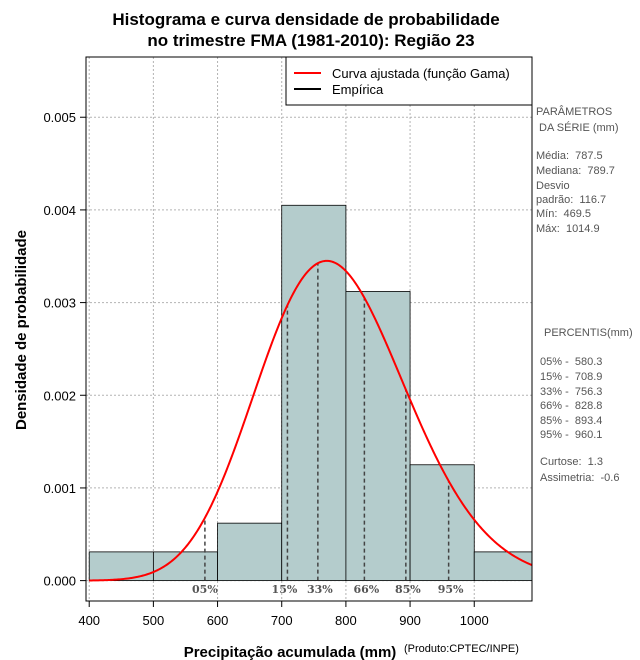 The image size is (640, 660). Describe the element at coordinates (21, 330) in the screenshot. I see `y-axis-label: Densidade de probabilidade` at that location.